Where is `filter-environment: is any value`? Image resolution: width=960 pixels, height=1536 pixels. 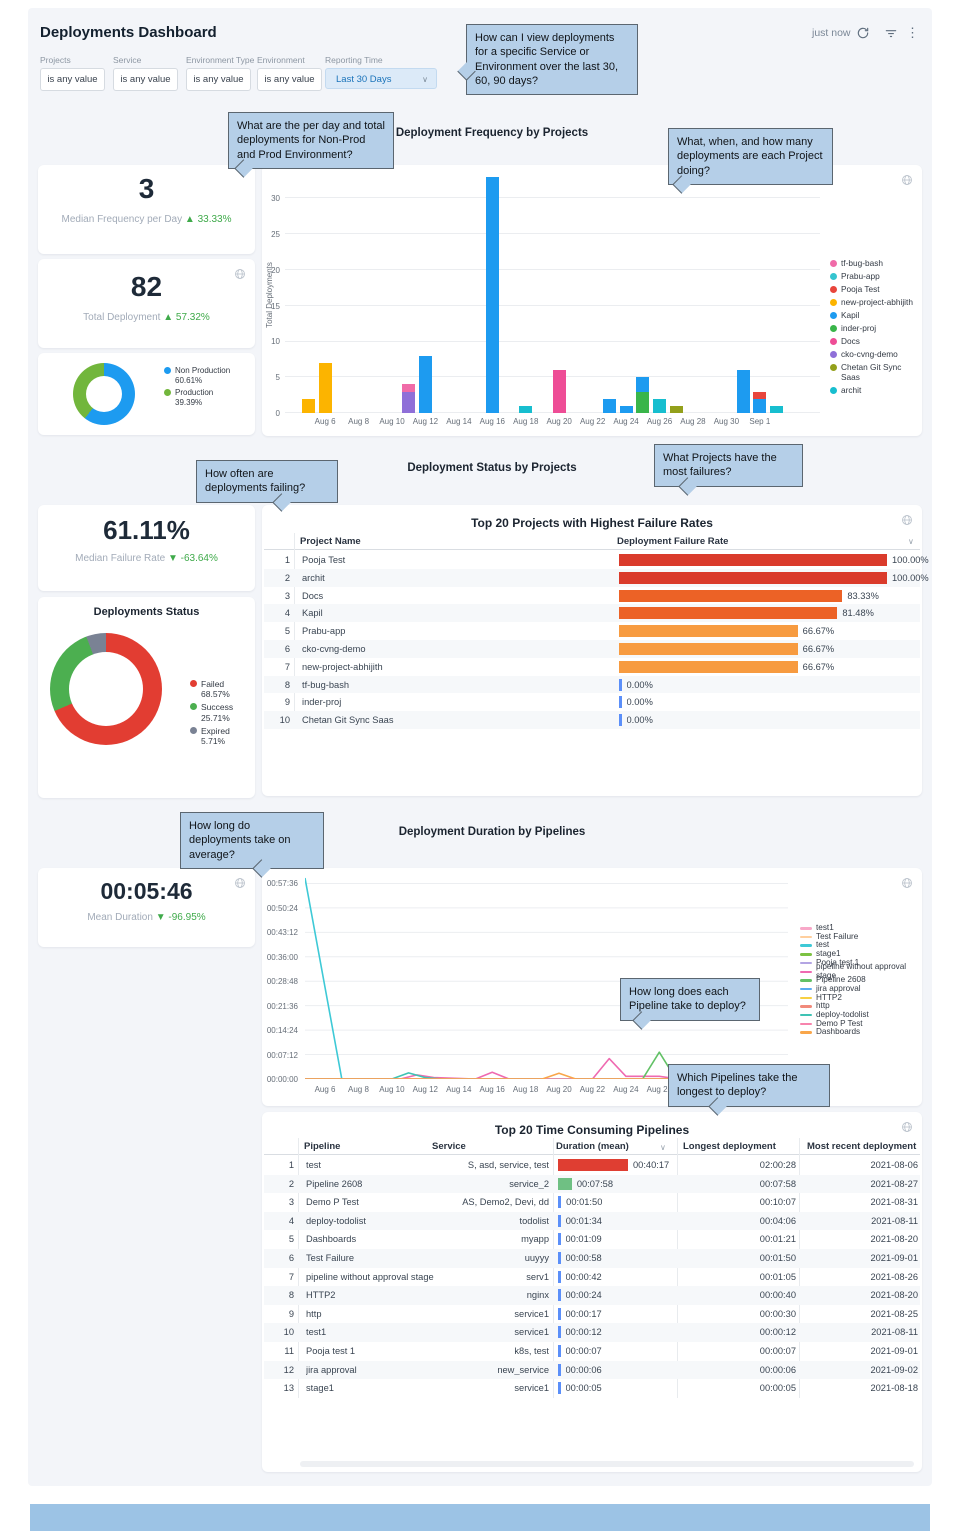
filter-environment: is any value is located at coordinates (289, 79).